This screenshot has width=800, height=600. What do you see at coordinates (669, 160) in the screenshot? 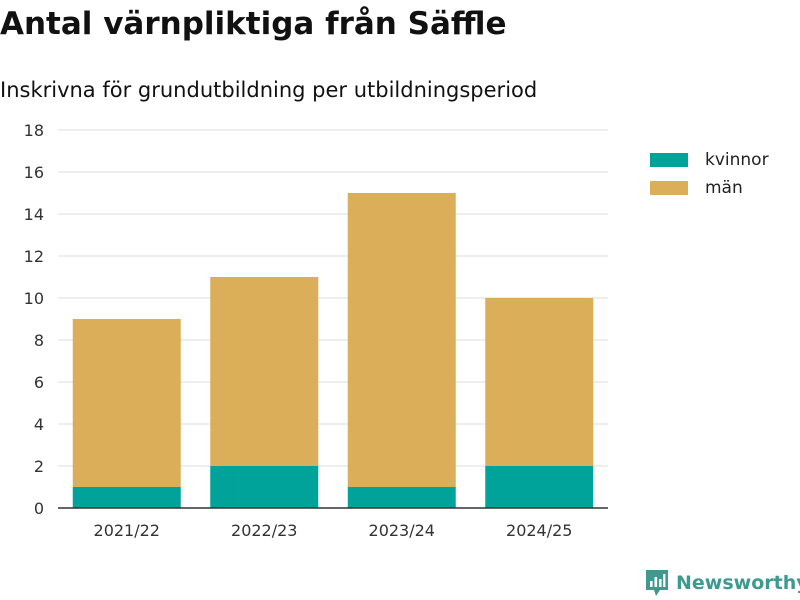
I see `legend-swatch-kvinnor` at bounding box center [669, 160].